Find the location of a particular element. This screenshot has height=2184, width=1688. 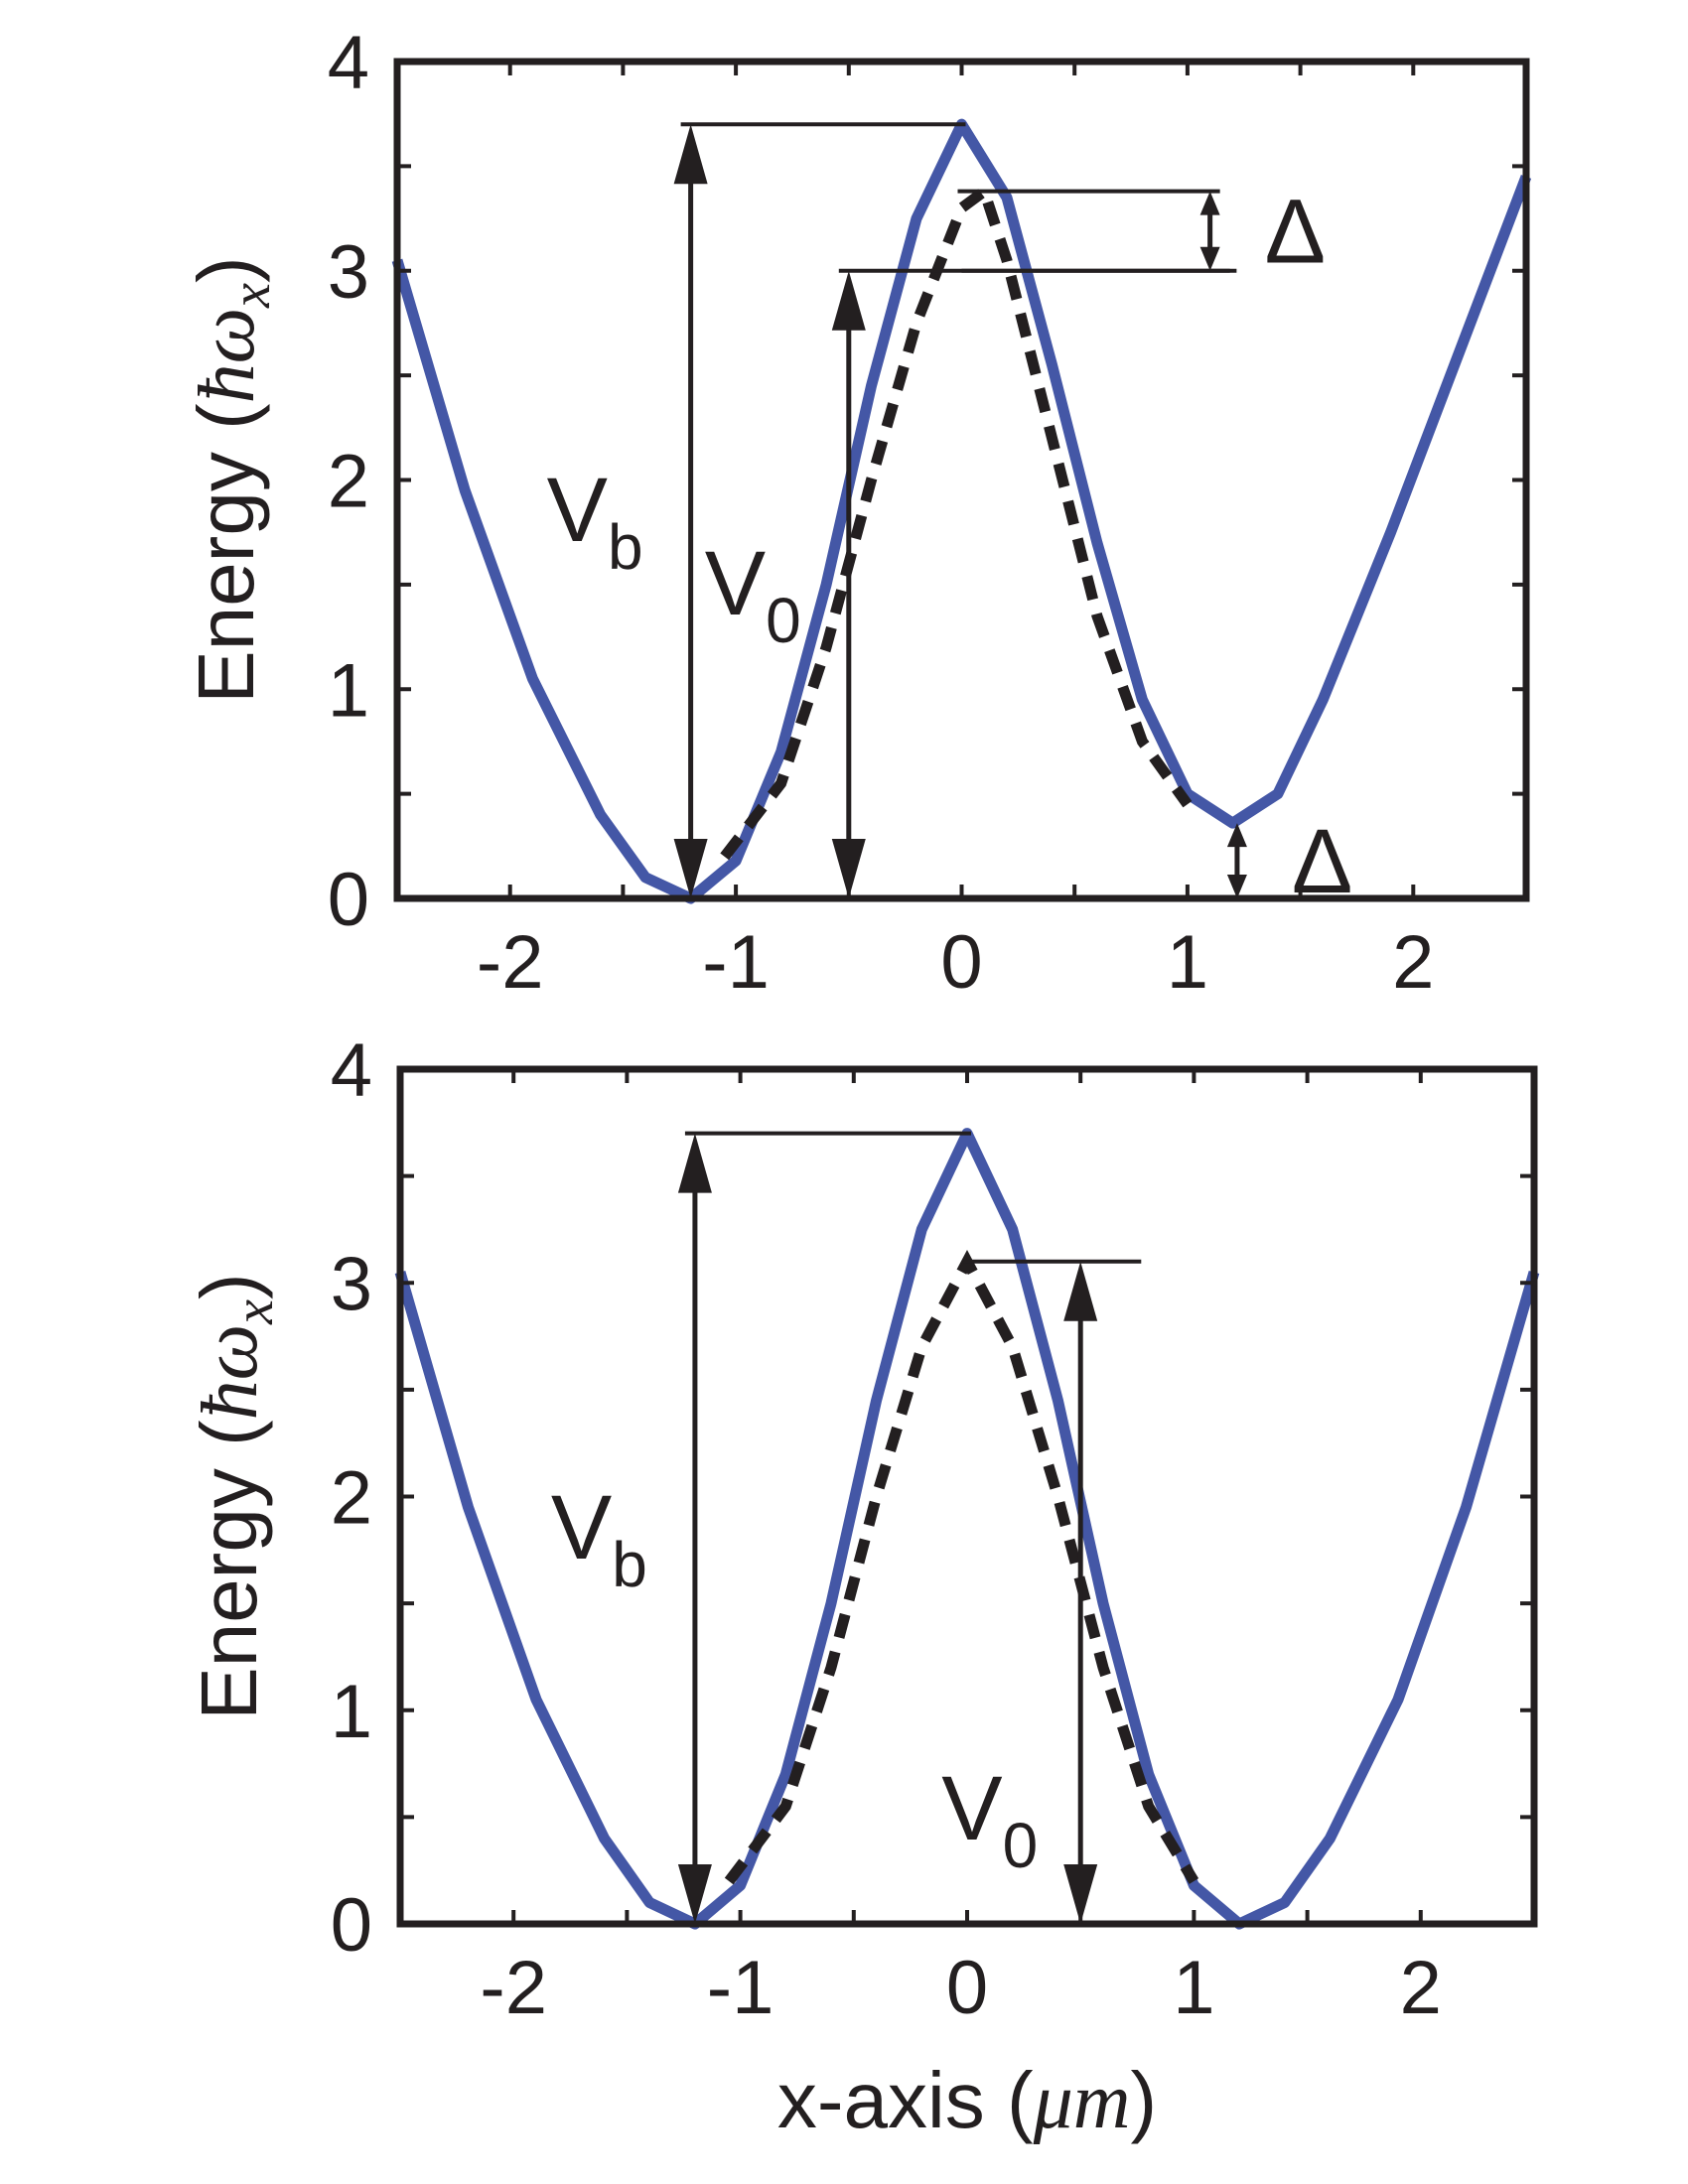

panel-bottom-annotation-1-label: V0 is located at coordinates (989, 1819).